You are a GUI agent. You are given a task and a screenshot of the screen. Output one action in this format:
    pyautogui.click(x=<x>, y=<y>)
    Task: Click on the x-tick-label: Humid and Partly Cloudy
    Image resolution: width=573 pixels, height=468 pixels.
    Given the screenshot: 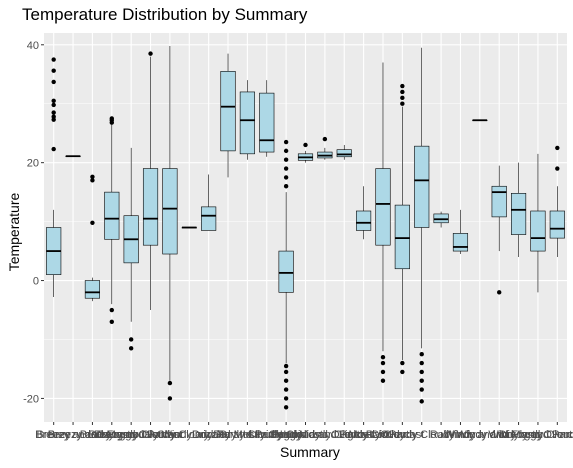 What is the action you would take?
    pyautogui.click(x=344, y=435)
    